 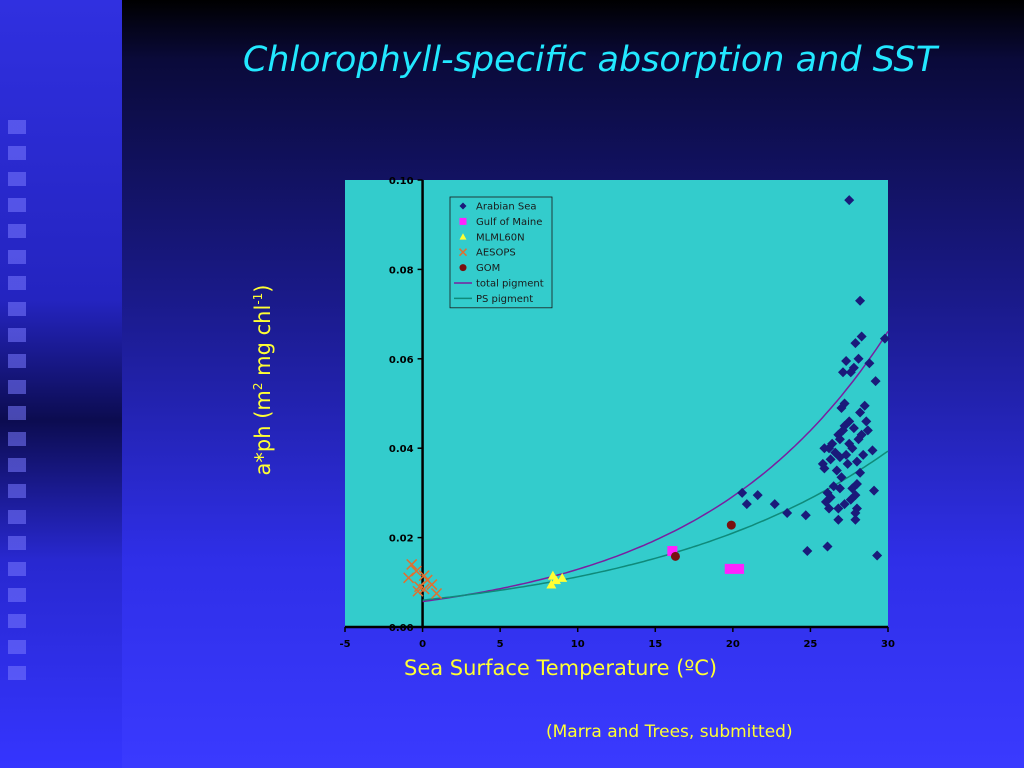 What do you see at coordinates (344, 644) in the screenshot?
I see `x-tick-label-0: -5` at bounding box center [344, 644].